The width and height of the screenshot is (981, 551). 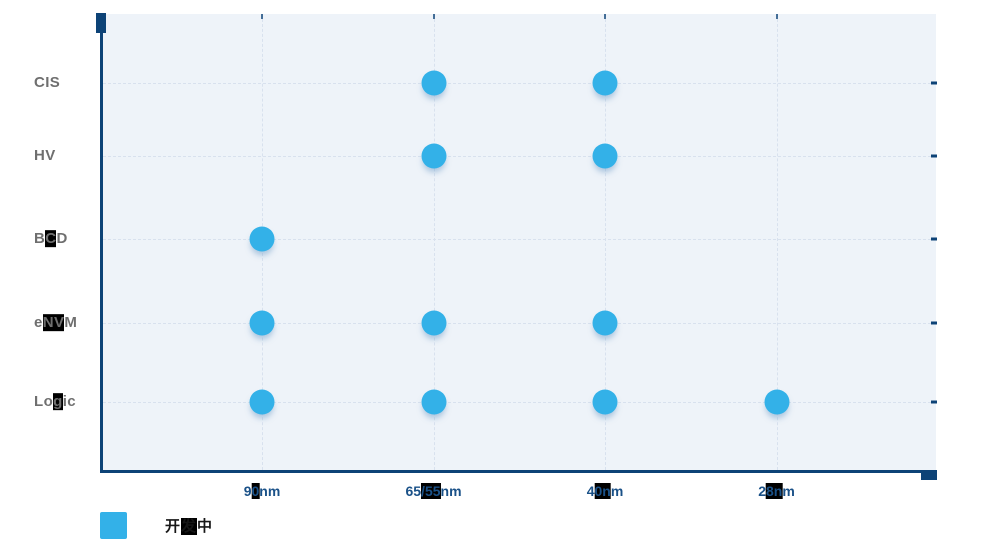 I want to click on legend-swatch-icon, so click(x=113, y=525).